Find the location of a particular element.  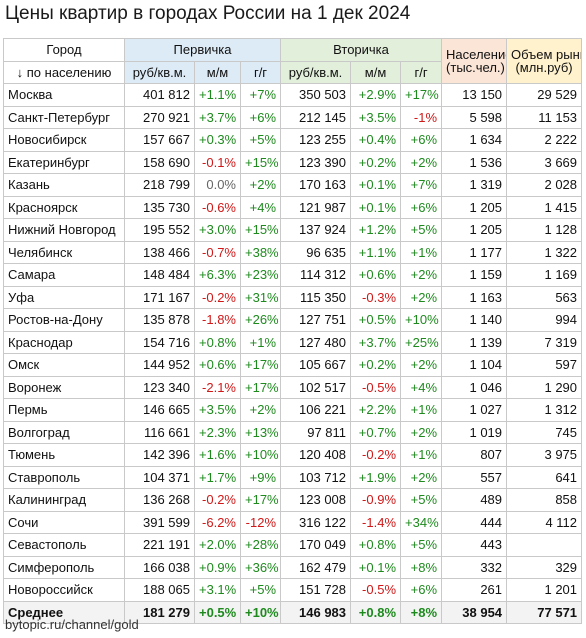

market-volume-cell: 3 669 is located at coordinates (544, 162).